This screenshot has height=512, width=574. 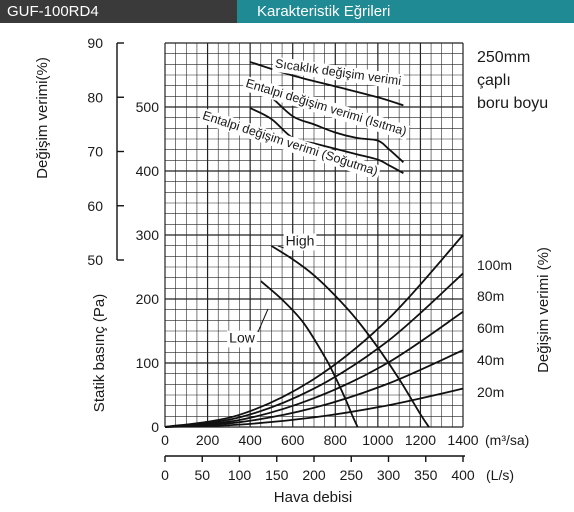 I want to click on ls-tick-label: 250, so click(x=352, y=475).